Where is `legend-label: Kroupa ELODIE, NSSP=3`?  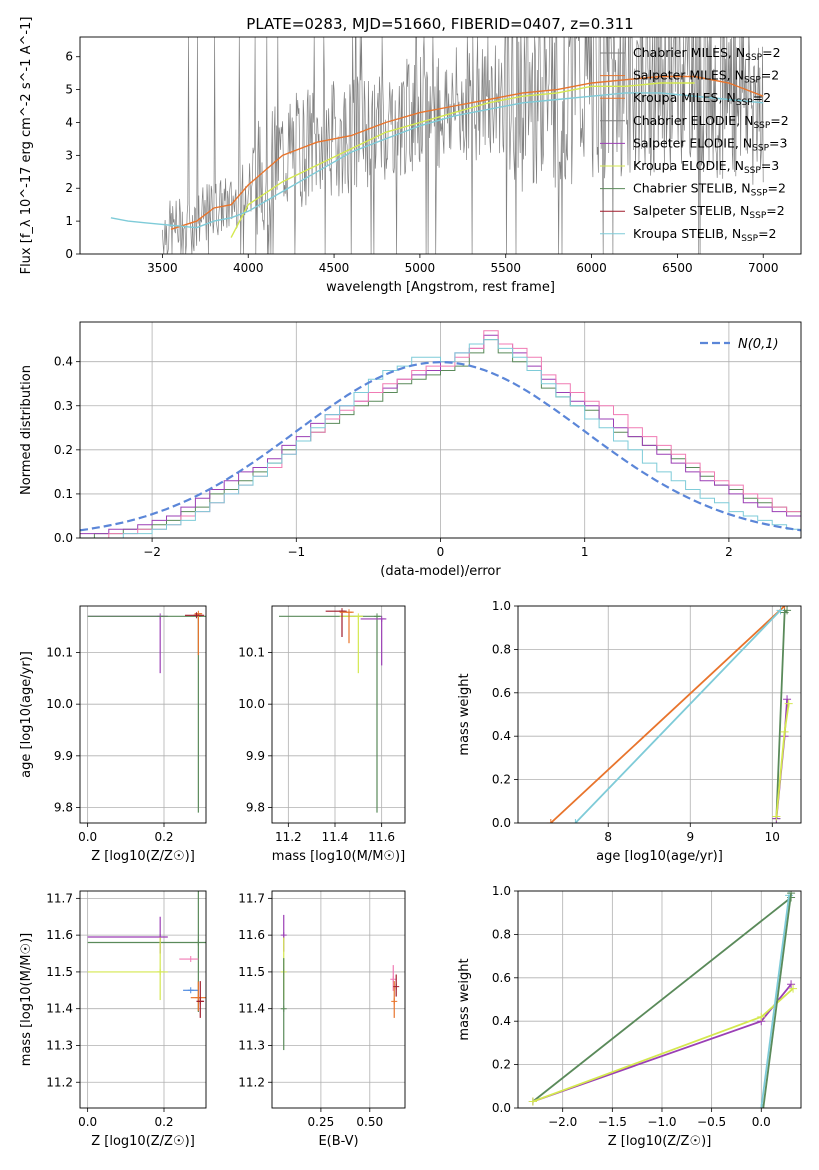 legend-label: Kroupa ELODIE, NSSP=3 is located at coordinates (706, 167).